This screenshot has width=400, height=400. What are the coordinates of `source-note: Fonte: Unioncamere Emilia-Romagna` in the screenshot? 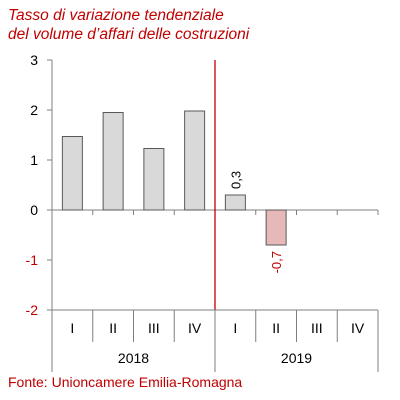 It's located at (125, 382).